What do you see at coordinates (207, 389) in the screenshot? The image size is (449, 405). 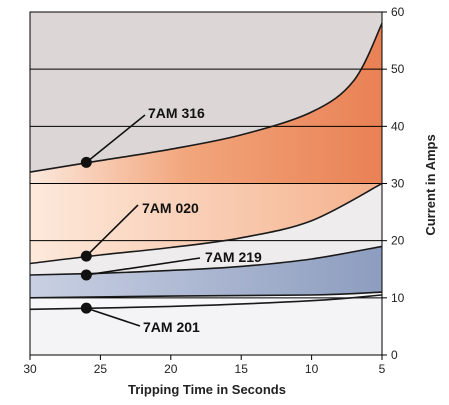 I see `x-axis-title: Tripping Time in Seconds` at bounding box center [207, 389].